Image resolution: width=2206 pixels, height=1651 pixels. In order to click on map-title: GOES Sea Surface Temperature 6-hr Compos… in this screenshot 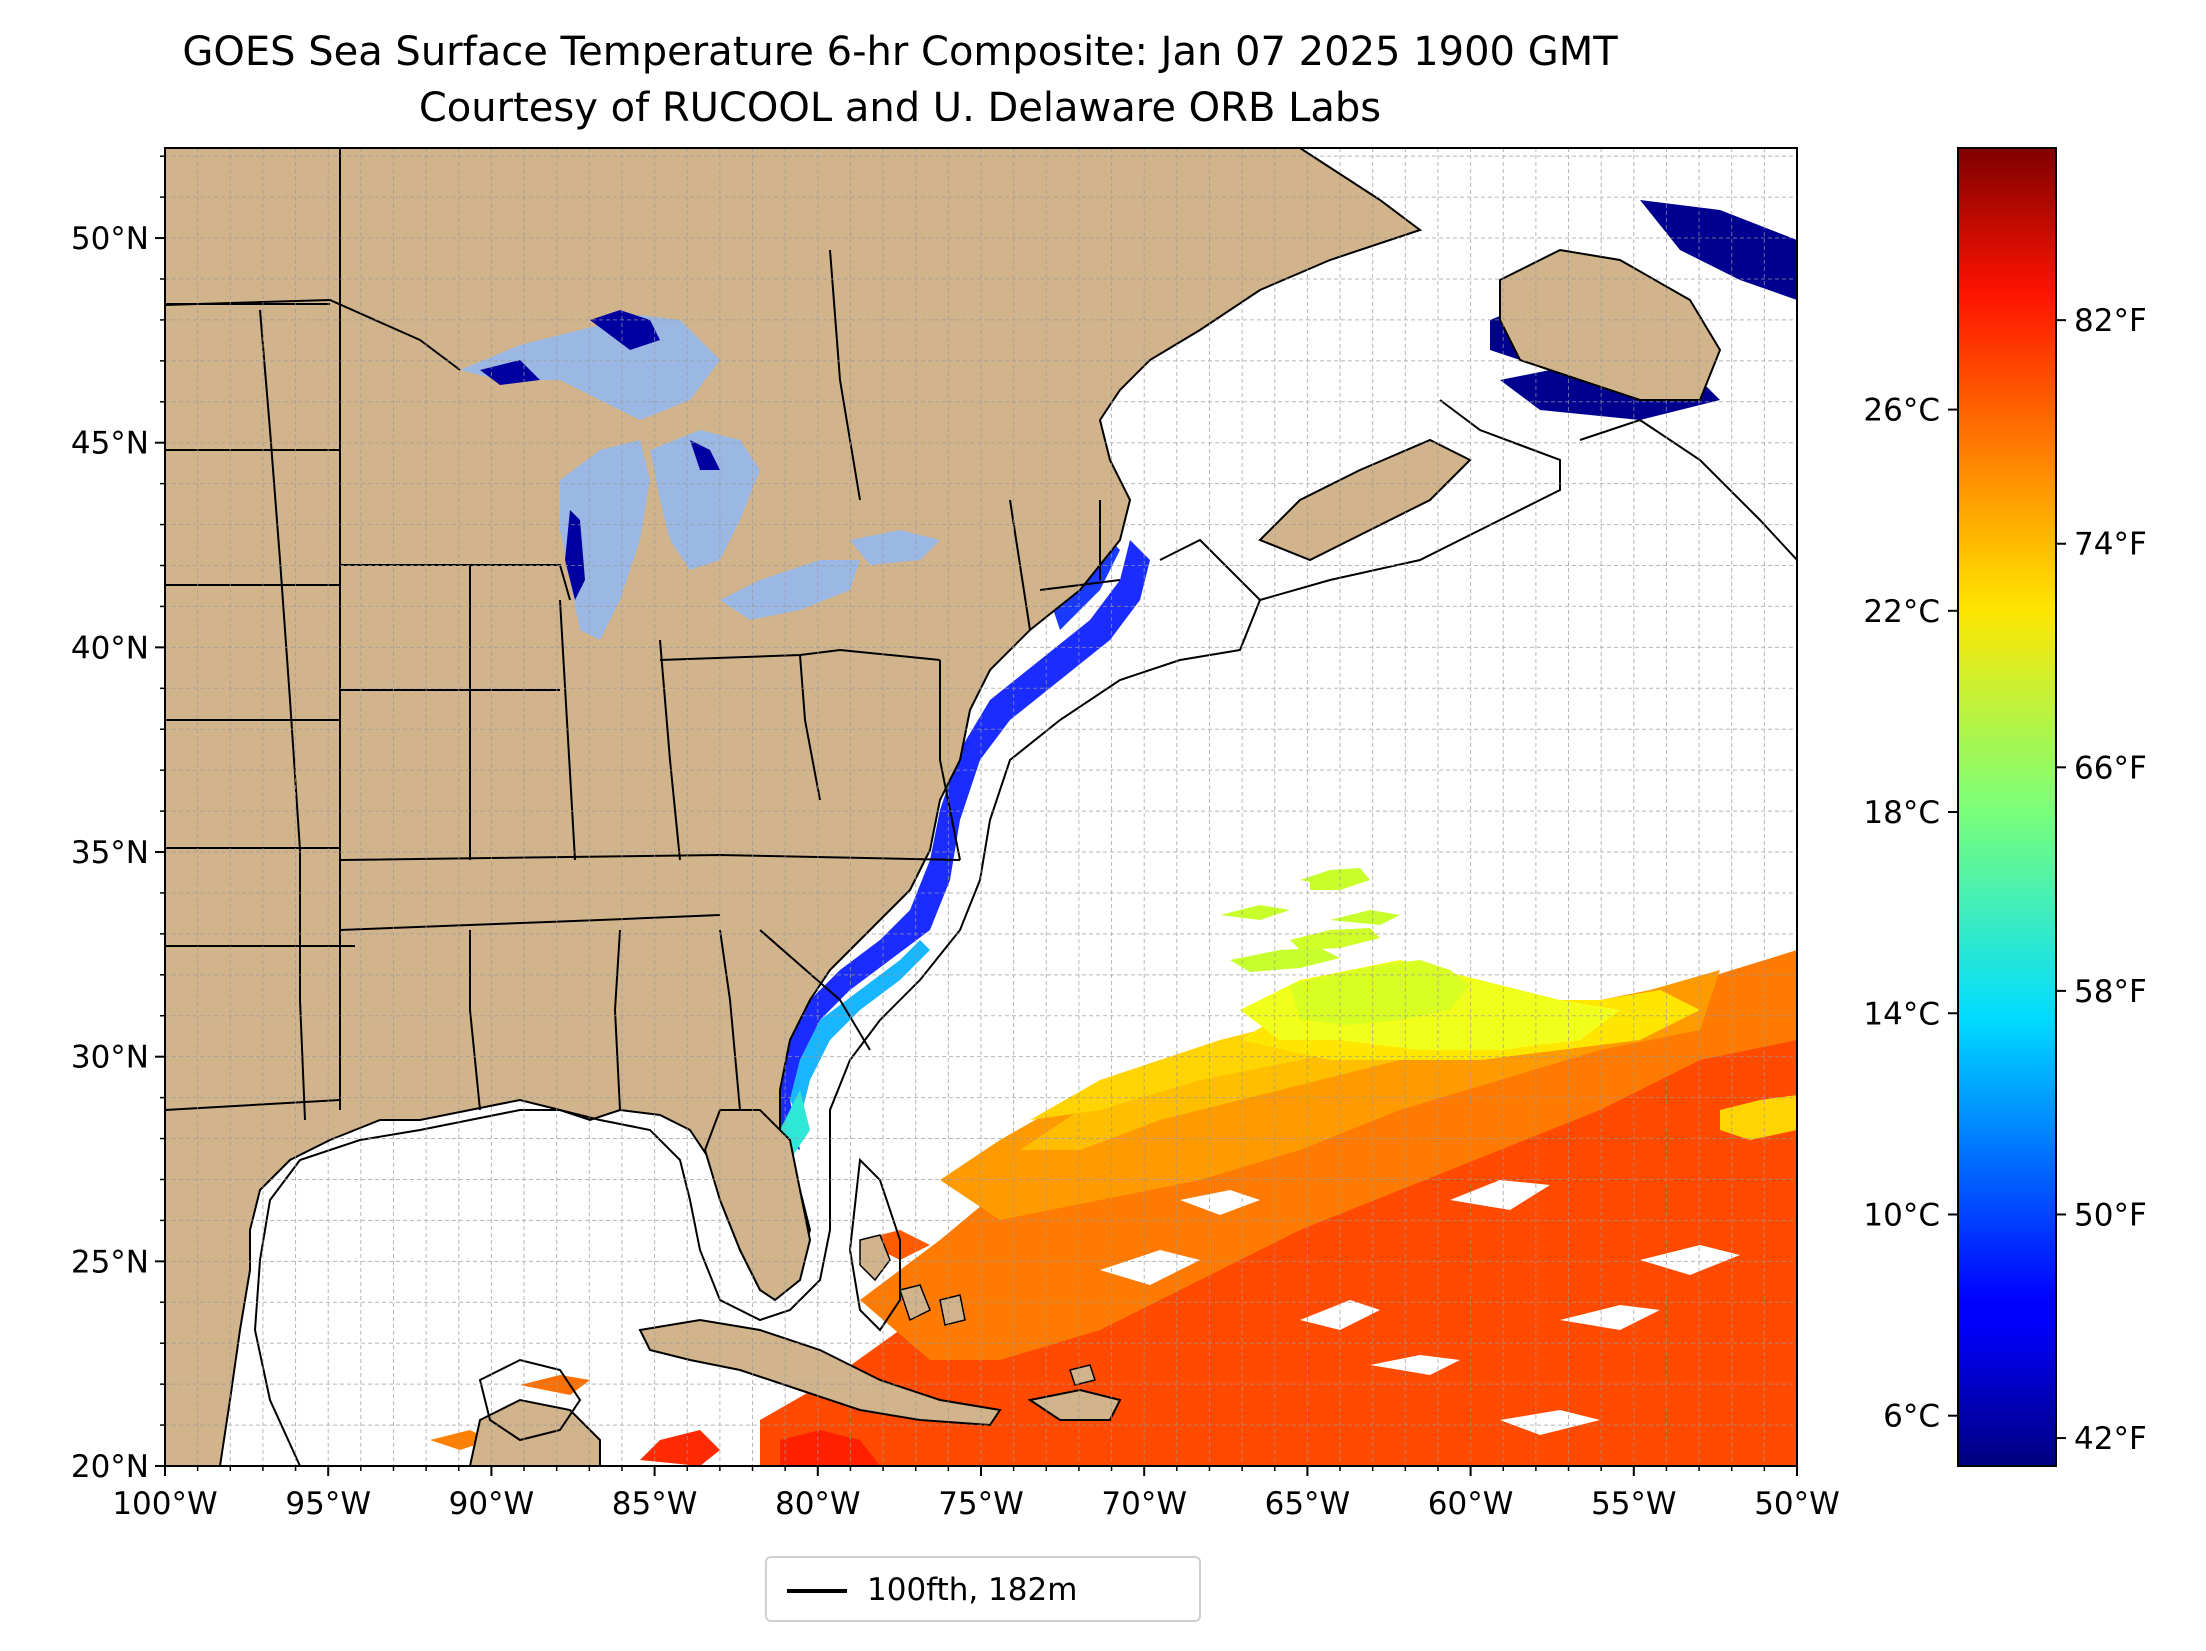, I will do `click(900, 52)`.